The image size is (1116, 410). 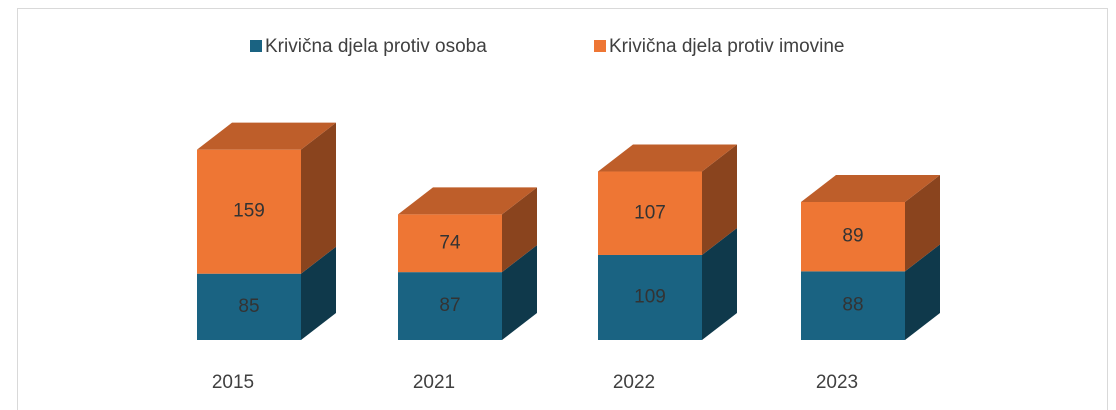 What do you see at coordinates (376, 46) in the screenshot?
I see `legend-label: Krivična djela protiv osoba` at bounding box center [376, 46].